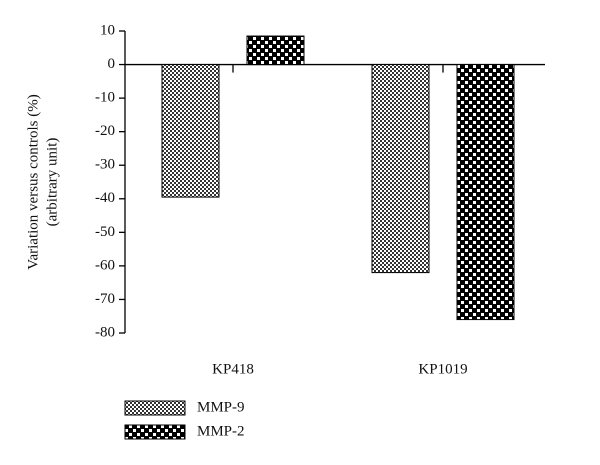 The height and width of the screenshot is (465, 600). What do you see at coordinates (233, 369) in the screenshot?
I see `x-tick-label: KP418` at bounding box center [233, 369].